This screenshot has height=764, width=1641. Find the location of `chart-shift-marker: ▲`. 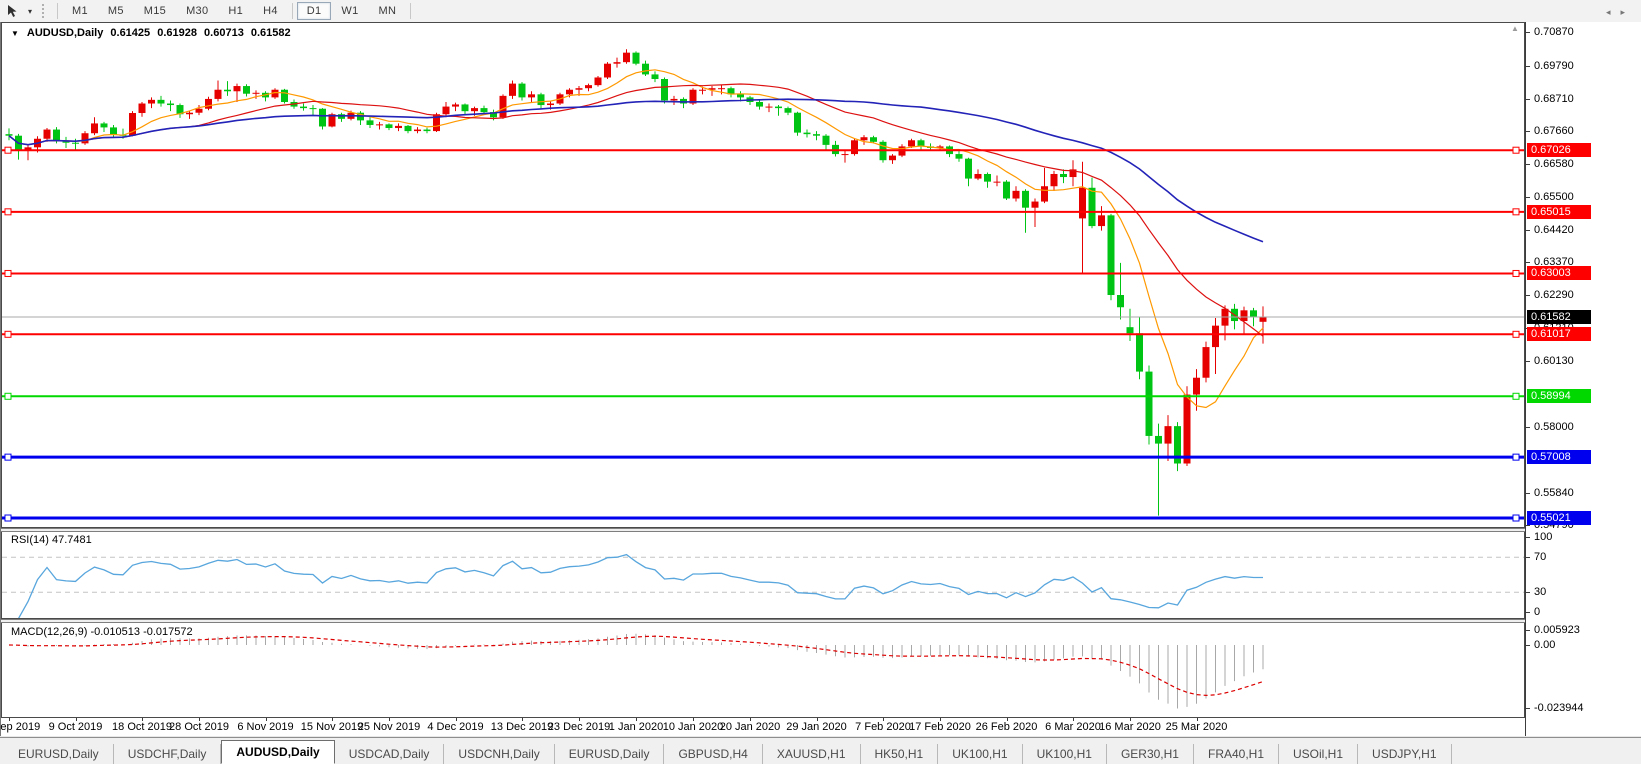

chart-shift-marker: ▲ is located at coordinates (1515, 28).